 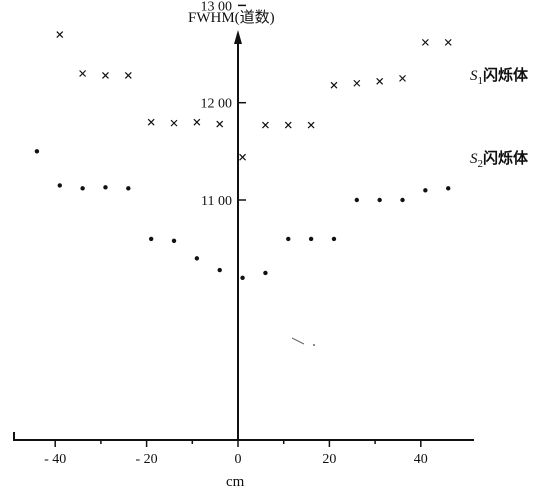 What do you see at coordinates (238, 459) in the screenshot?
I see `x-tick-label: 0` at bounding box center [238, 459].